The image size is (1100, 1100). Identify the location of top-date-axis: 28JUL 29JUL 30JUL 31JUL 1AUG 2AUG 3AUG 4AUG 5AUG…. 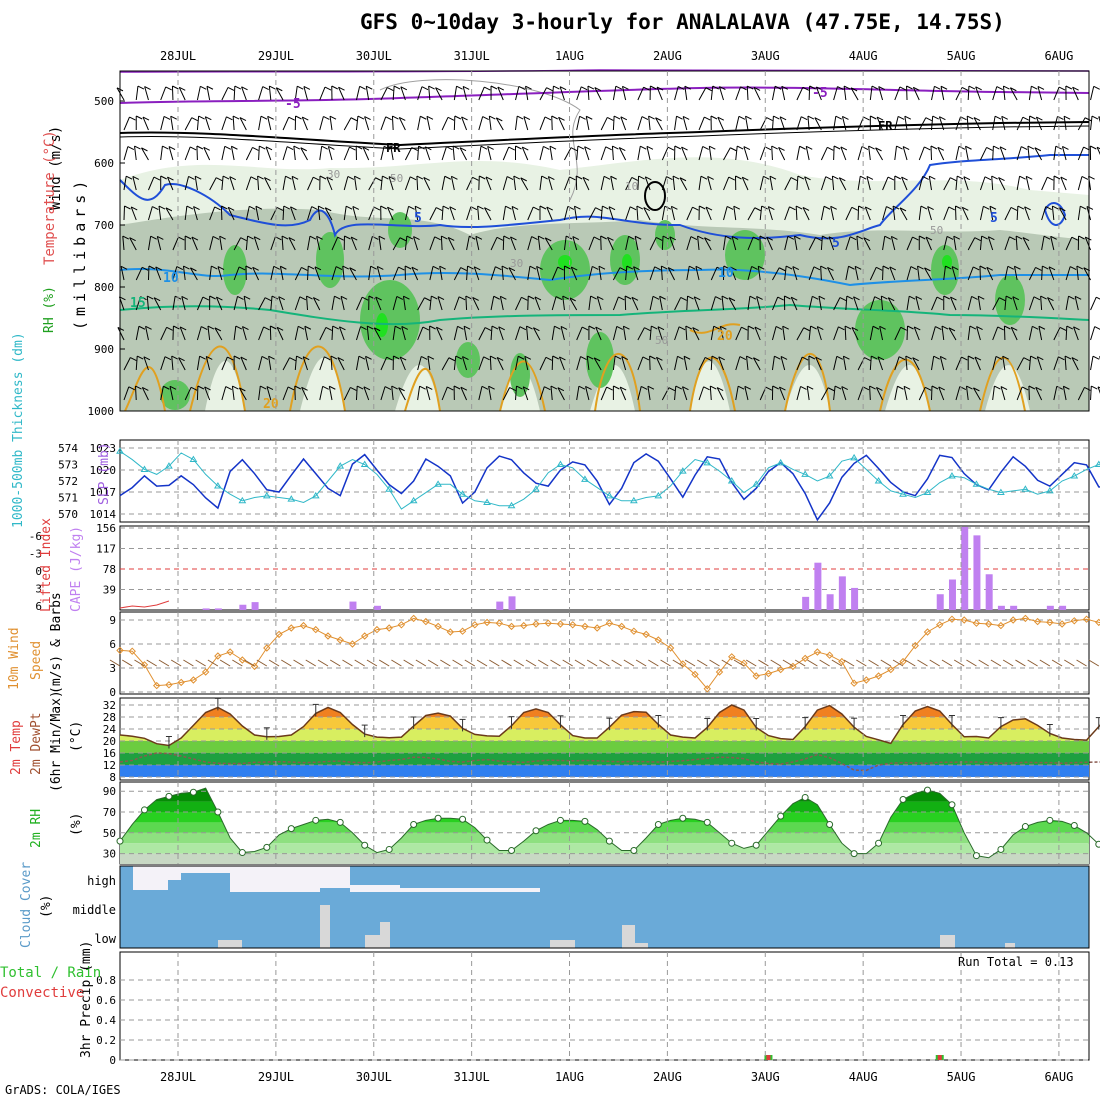
(616, 56).